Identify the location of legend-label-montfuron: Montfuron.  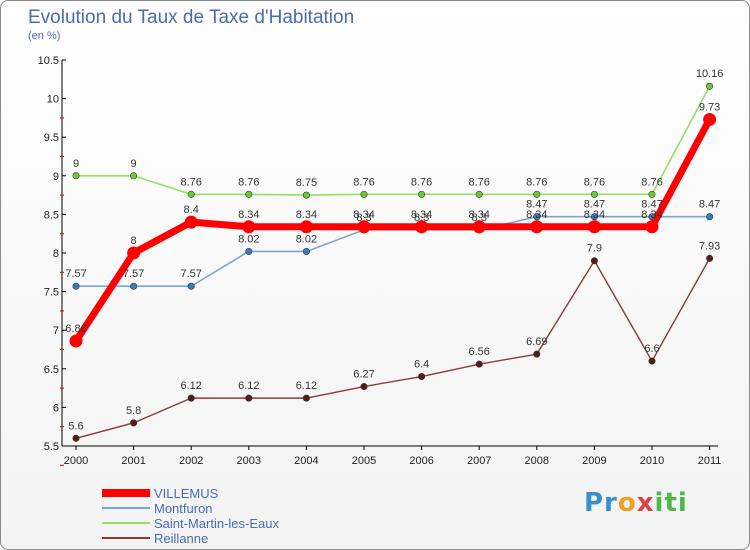
(183, 508).